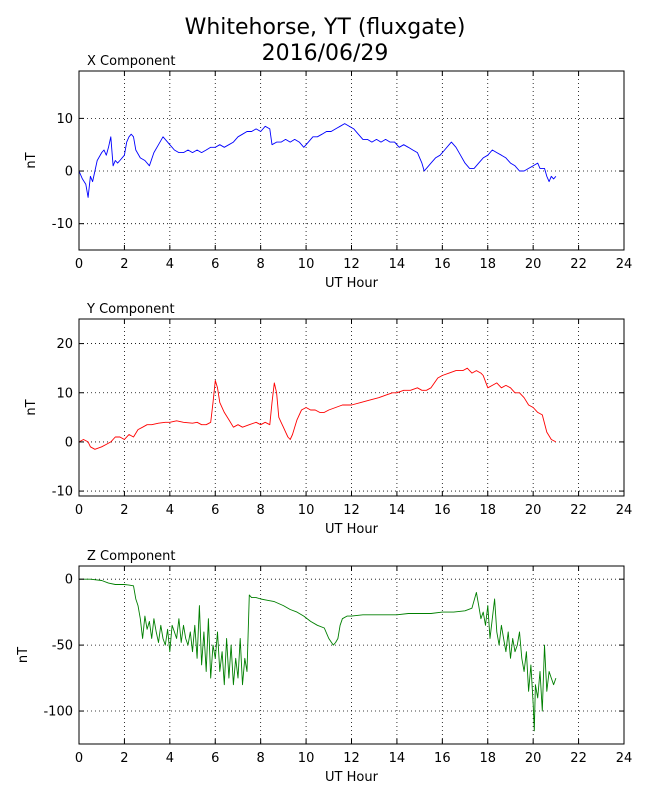 This screenshot has width=650, height=800. What do you see at coordinates (62, 646) in the screenshot?
I see `z-ytick-label: -50` at bounding box center [62, 646].